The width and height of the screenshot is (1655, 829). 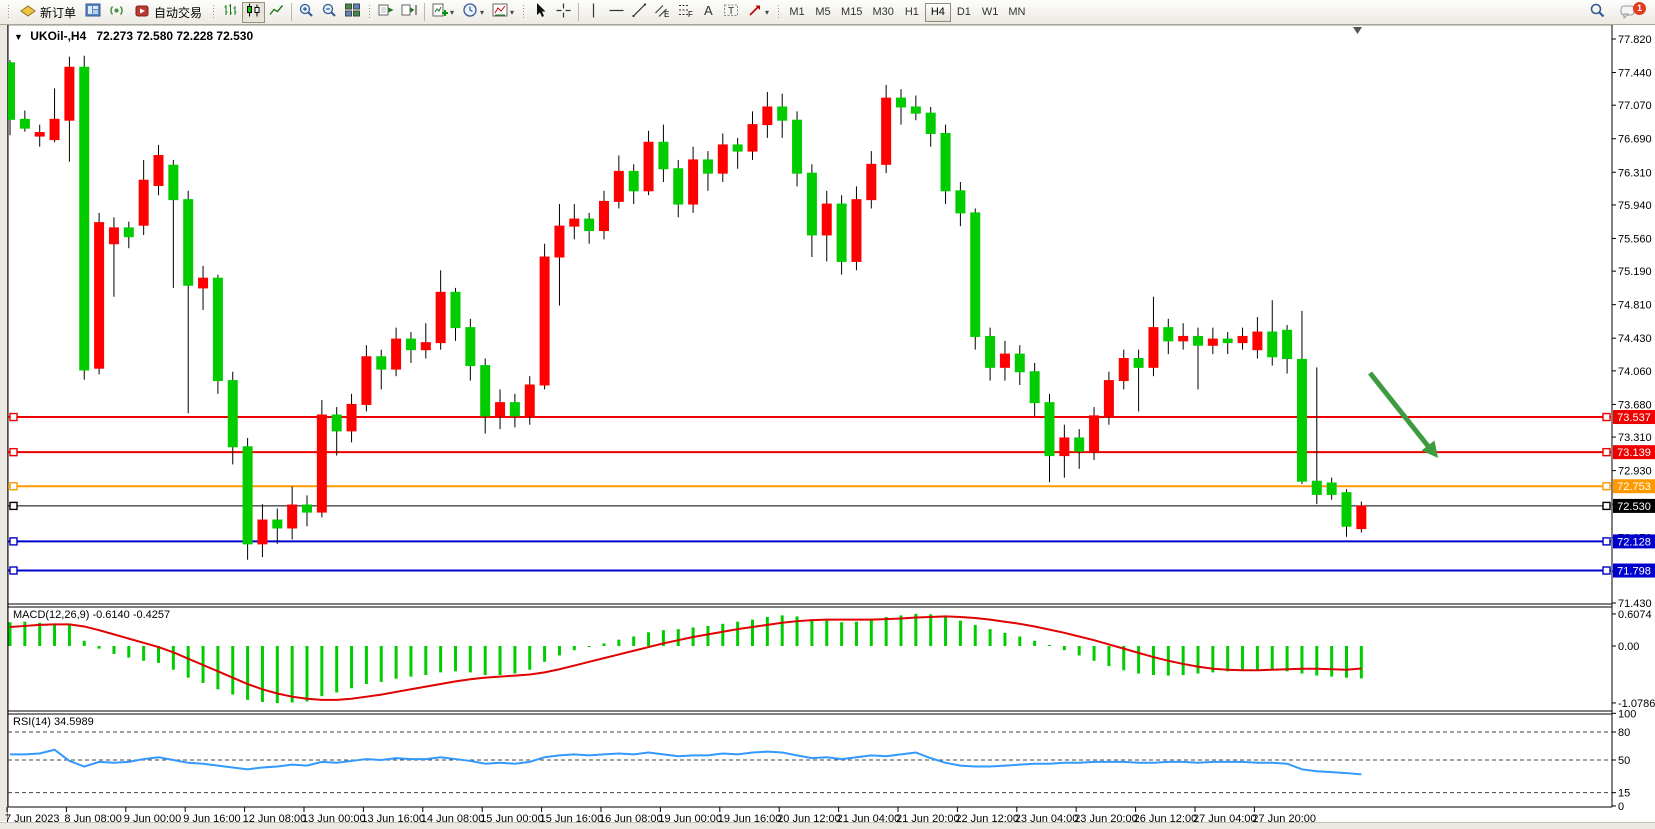 I want to click on time-tick-label: 16 Jun 08:00, so click(x=631, y=819).